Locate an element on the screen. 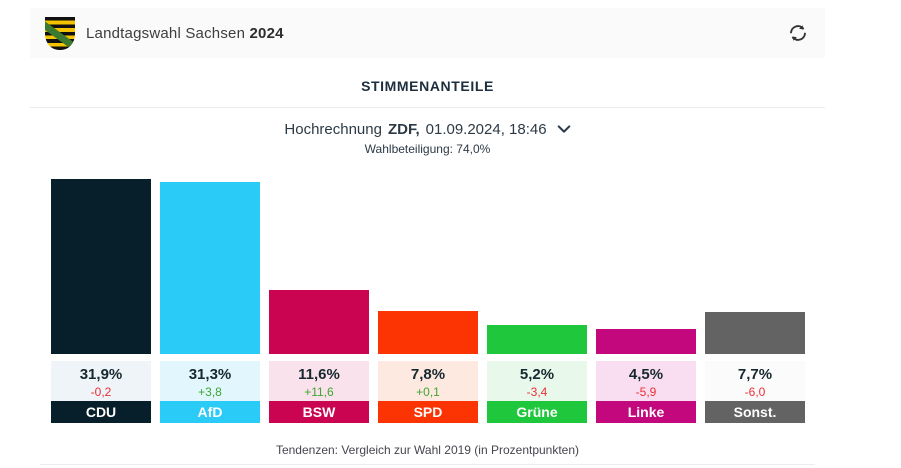 Image resolution: width=901 pixels, height=468 pixels. party-column-spd: 7,8% +0,1 SPD is located at coordinates (428, 301).